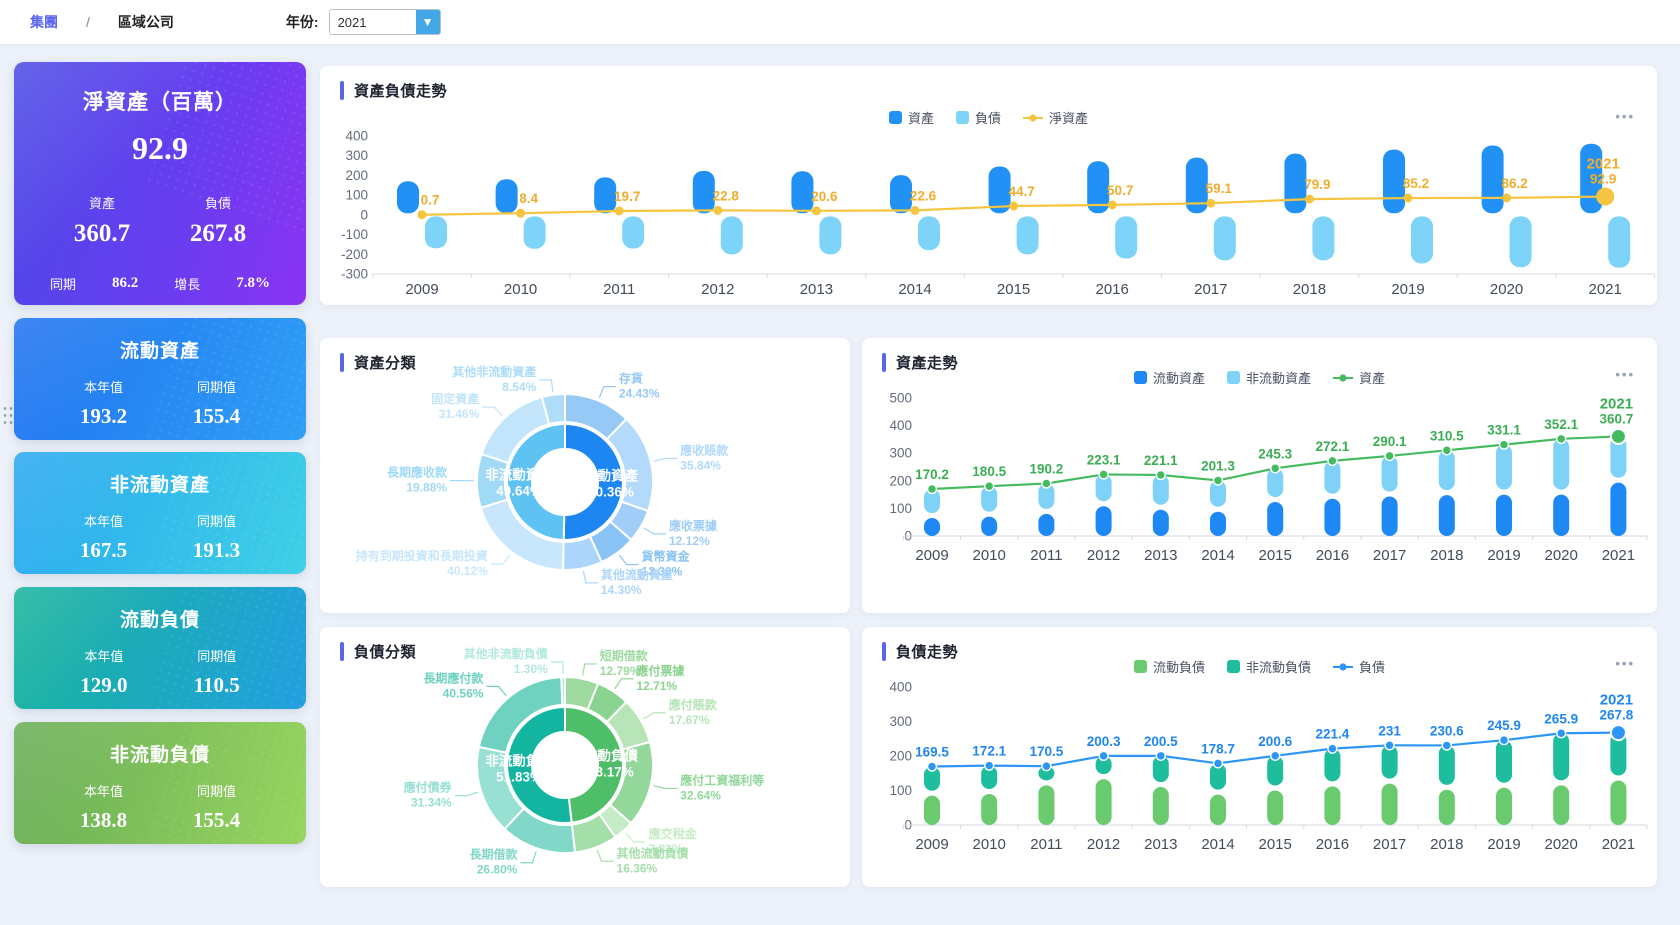 This screenshot has width=1680, height=925. I want to click on svg-text: 其他非流動資產, so click(494, 371).